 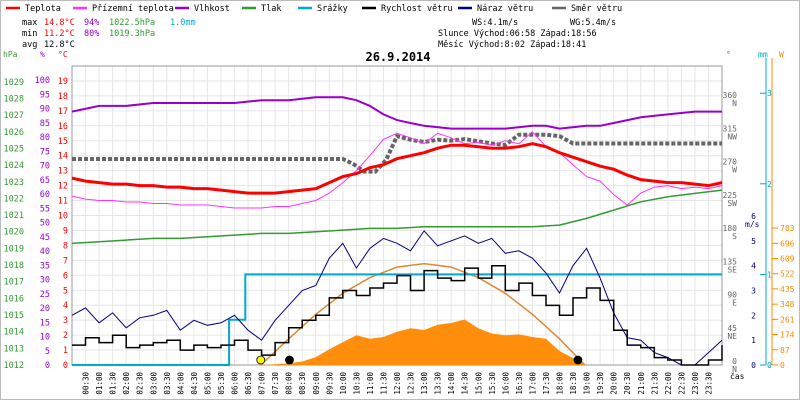 I want to click on tick-pressure: 1026, so click(x=14, y=133).